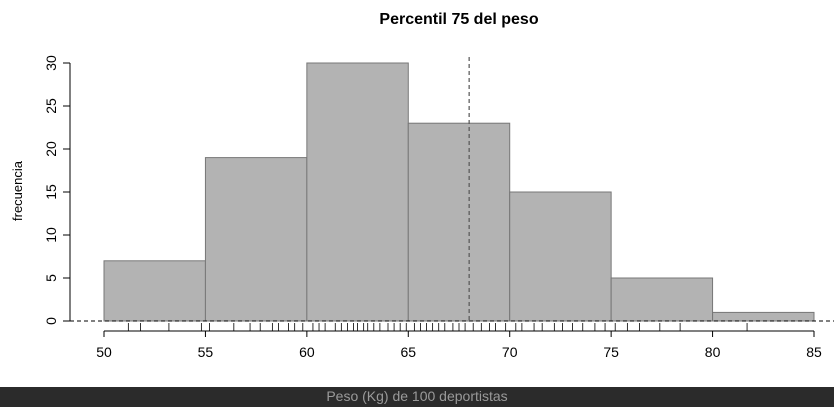 The height and width of the screenshot is (407, 834). I want to click on x-tick-label-6: 80, so click(713, 352).